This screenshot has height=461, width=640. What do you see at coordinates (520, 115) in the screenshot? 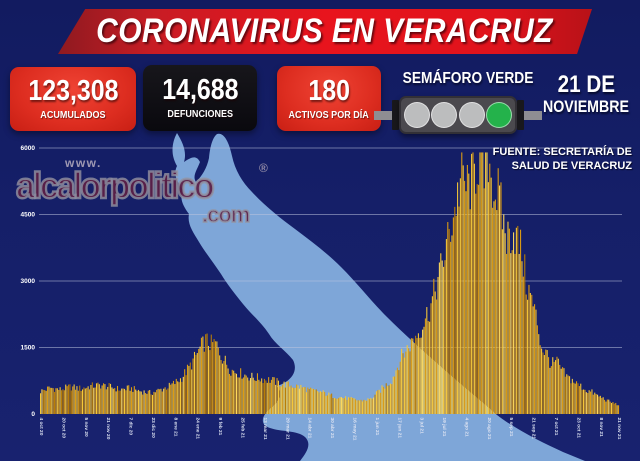
I see `traffic-light-cap-right` at bounding box center [520, 115].